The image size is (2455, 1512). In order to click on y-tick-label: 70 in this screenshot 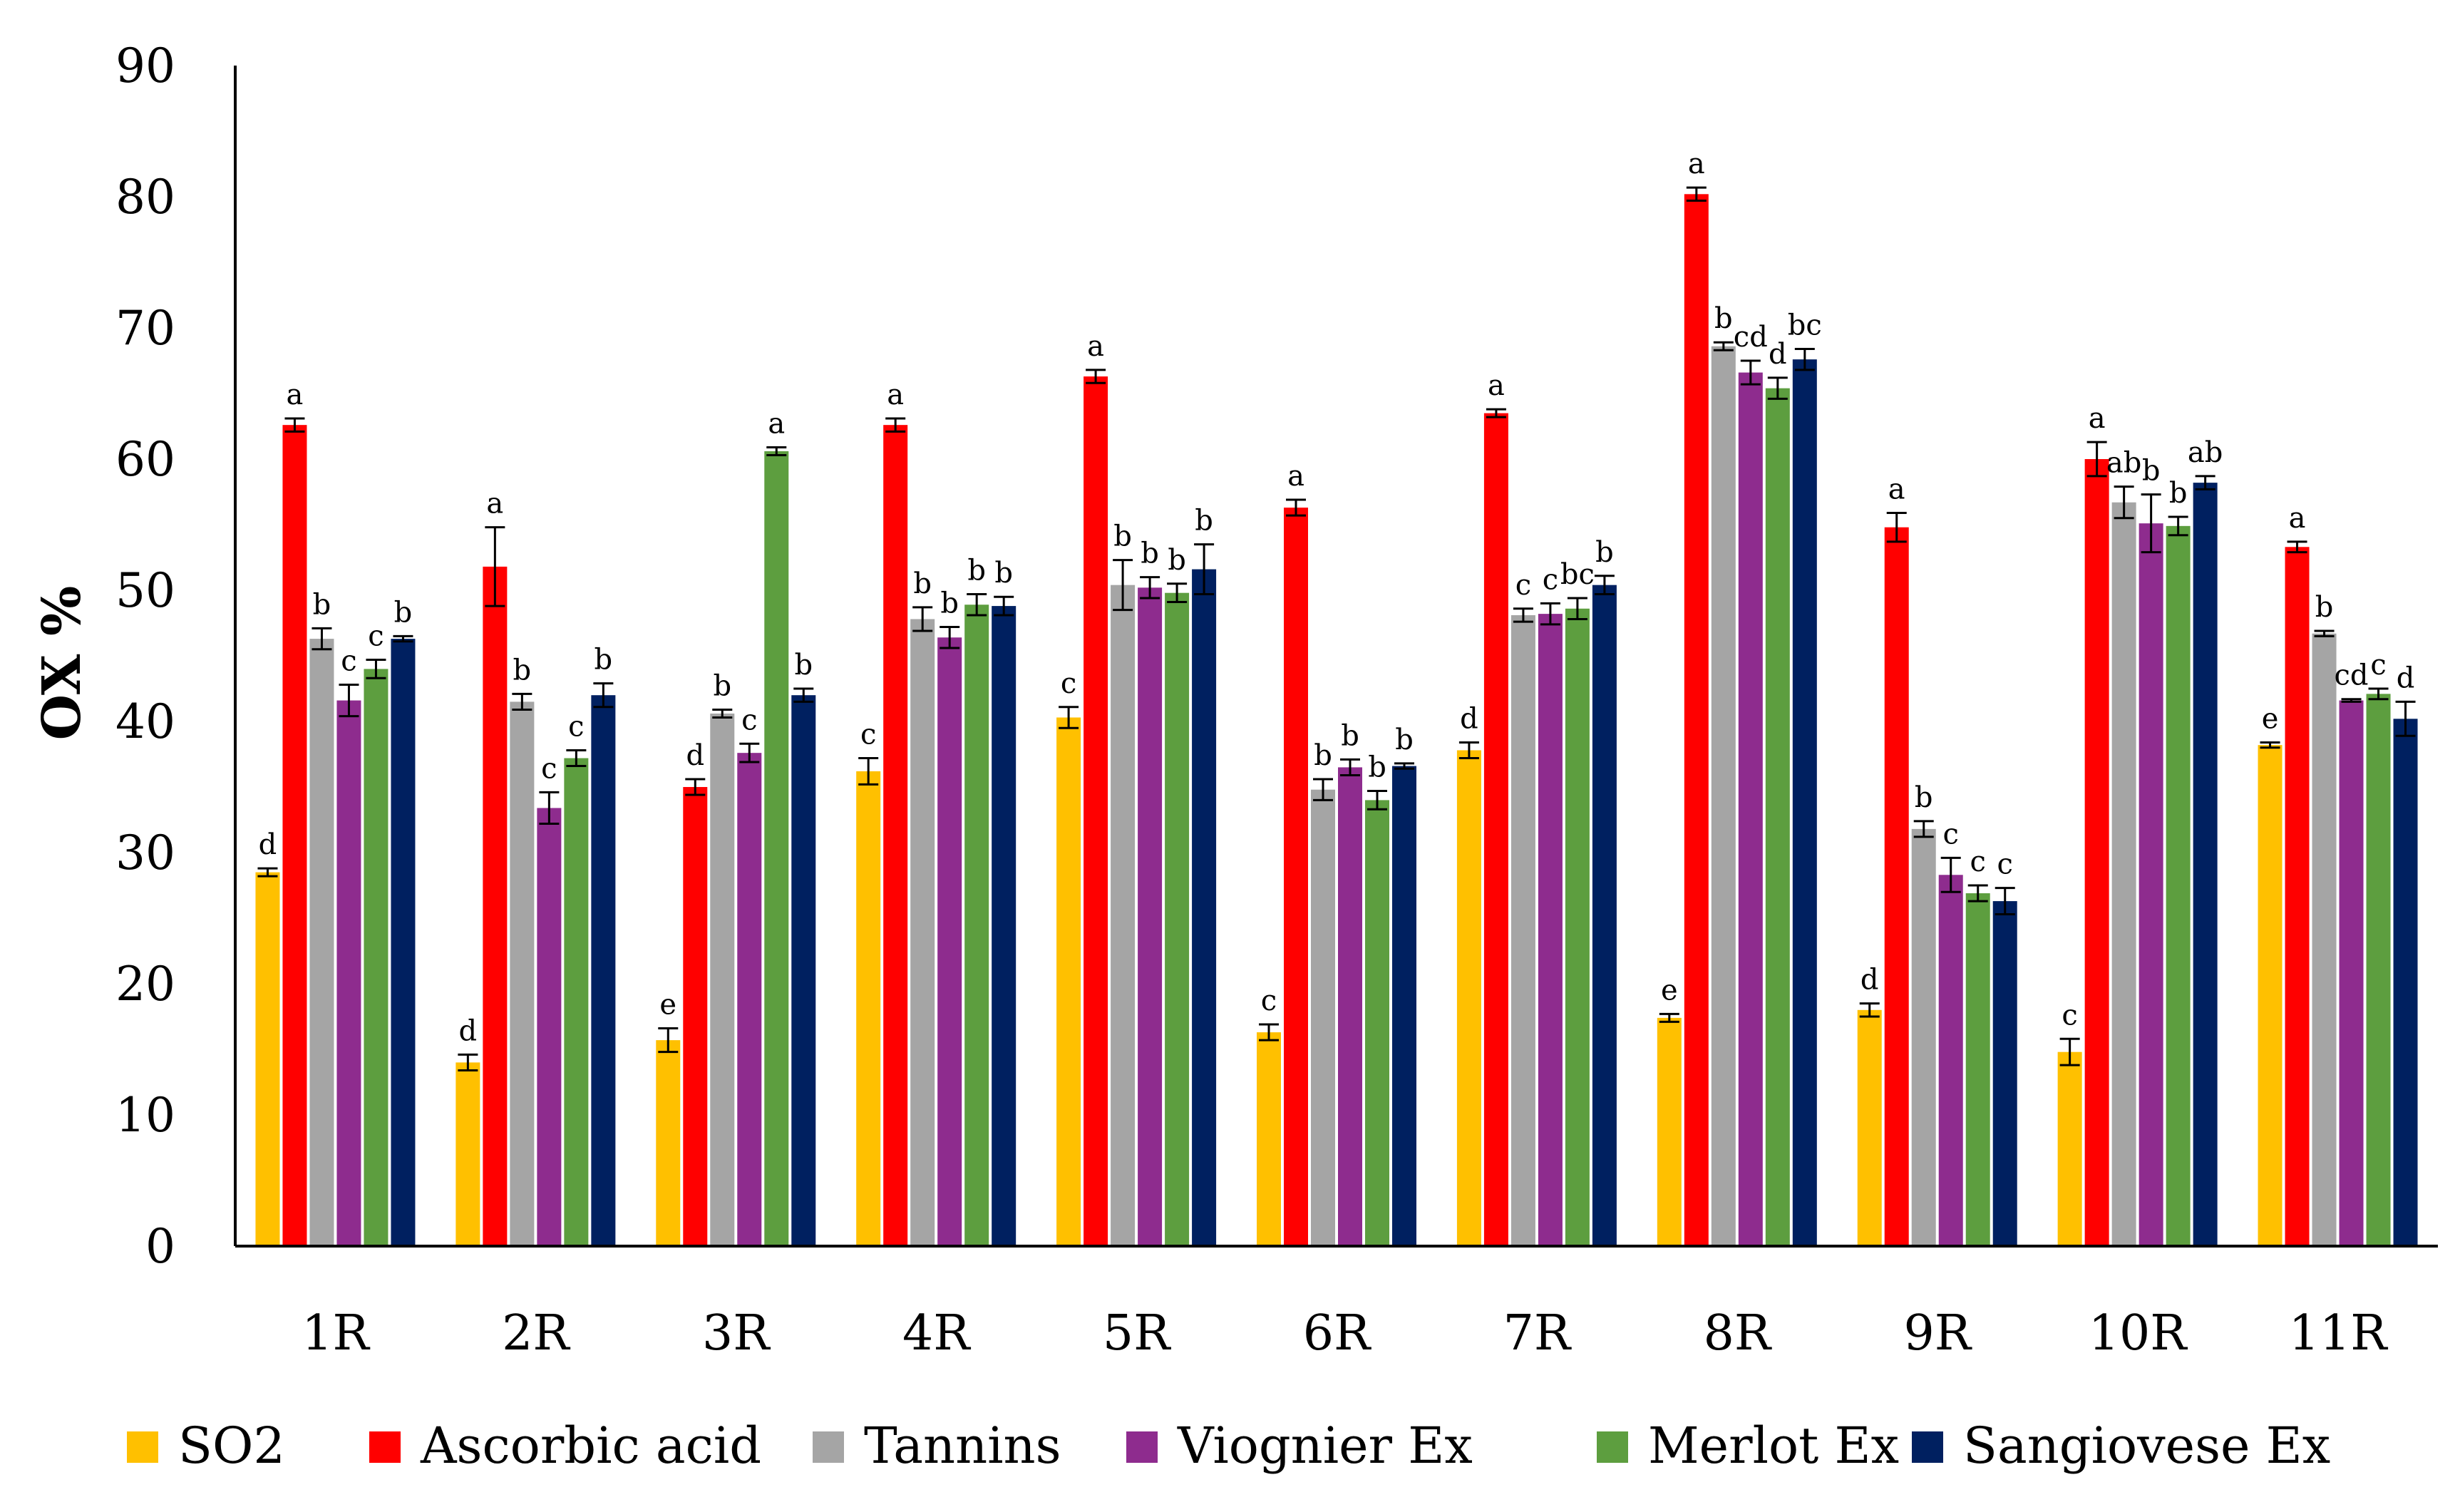, I will do `click(145, 328)`.